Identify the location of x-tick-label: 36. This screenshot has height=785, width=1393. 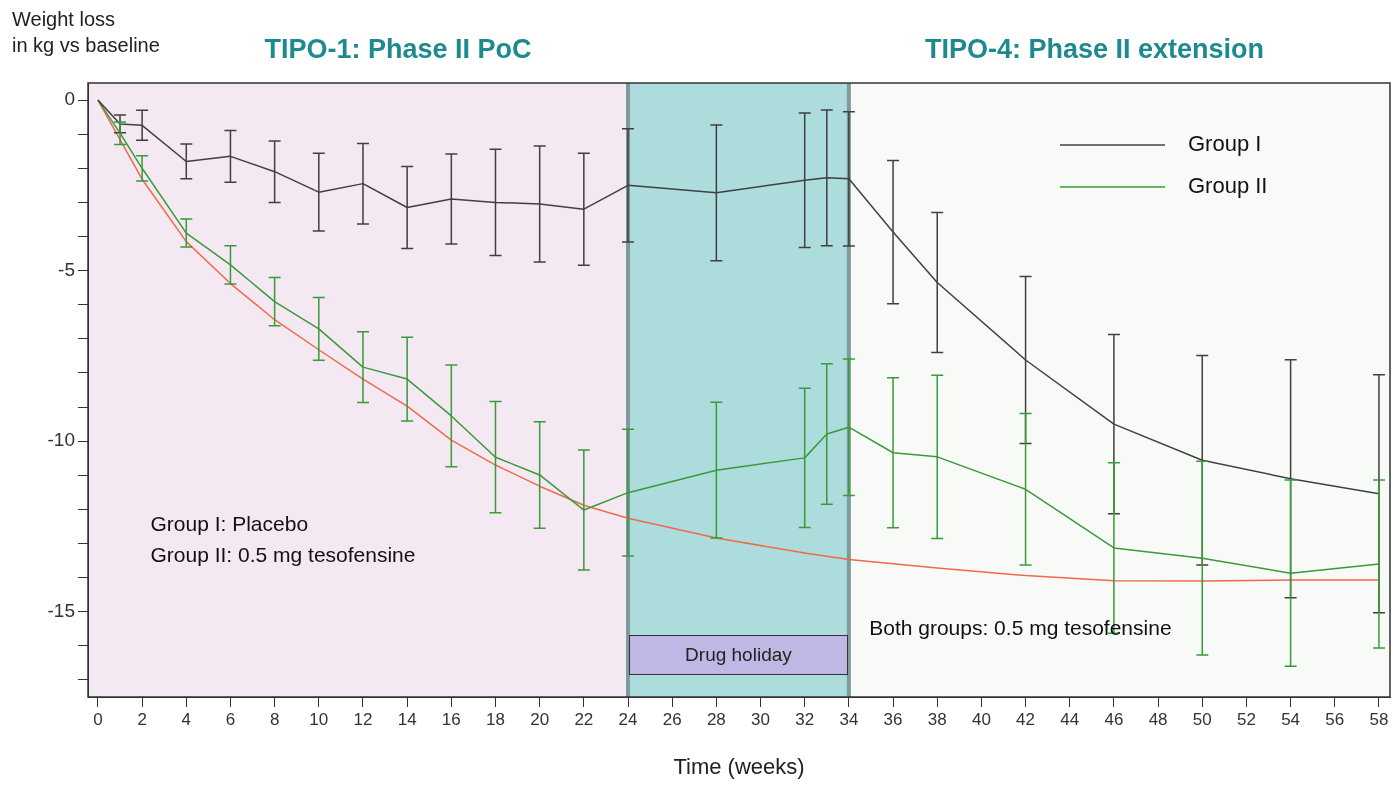
(893, 719).